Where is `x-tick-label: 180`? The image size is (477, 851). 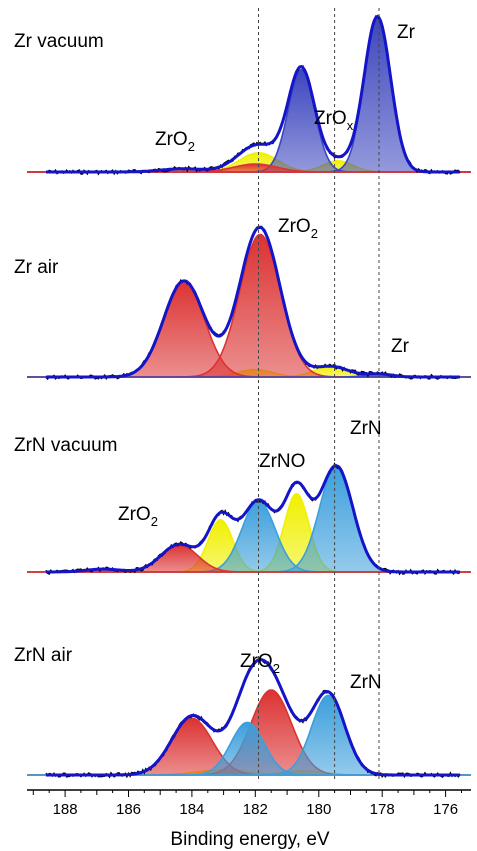 x-tick-label: 180 is located at coordinates (318, 809).